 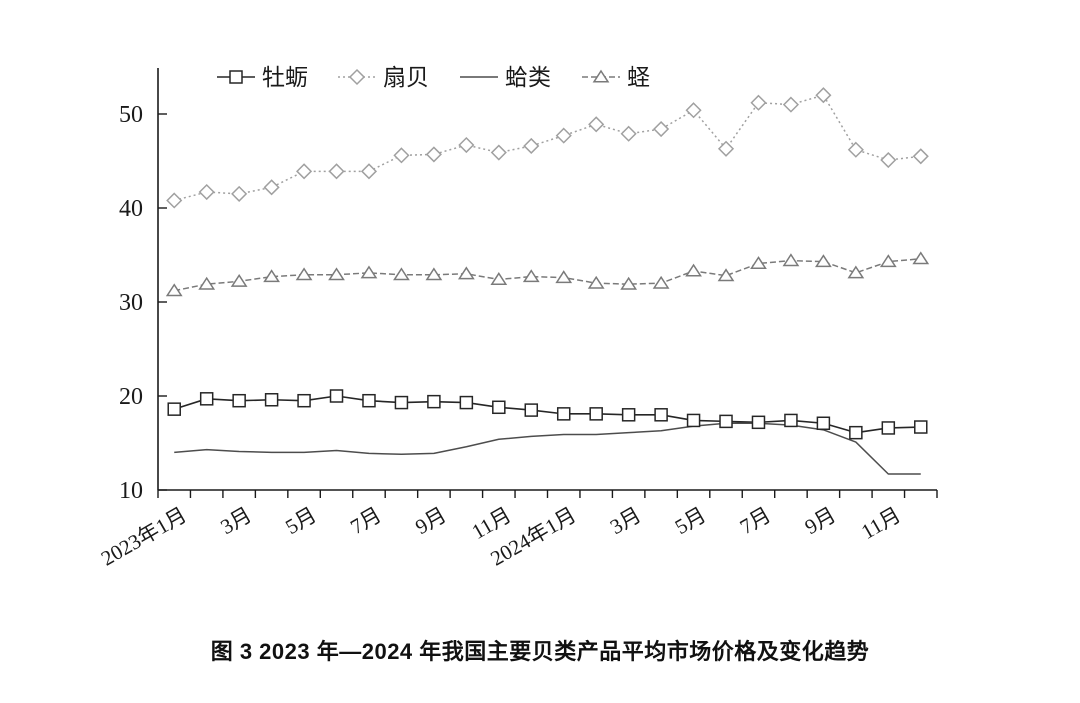 I want to click on legend-marker-oyster, so click(x=236, y=77).